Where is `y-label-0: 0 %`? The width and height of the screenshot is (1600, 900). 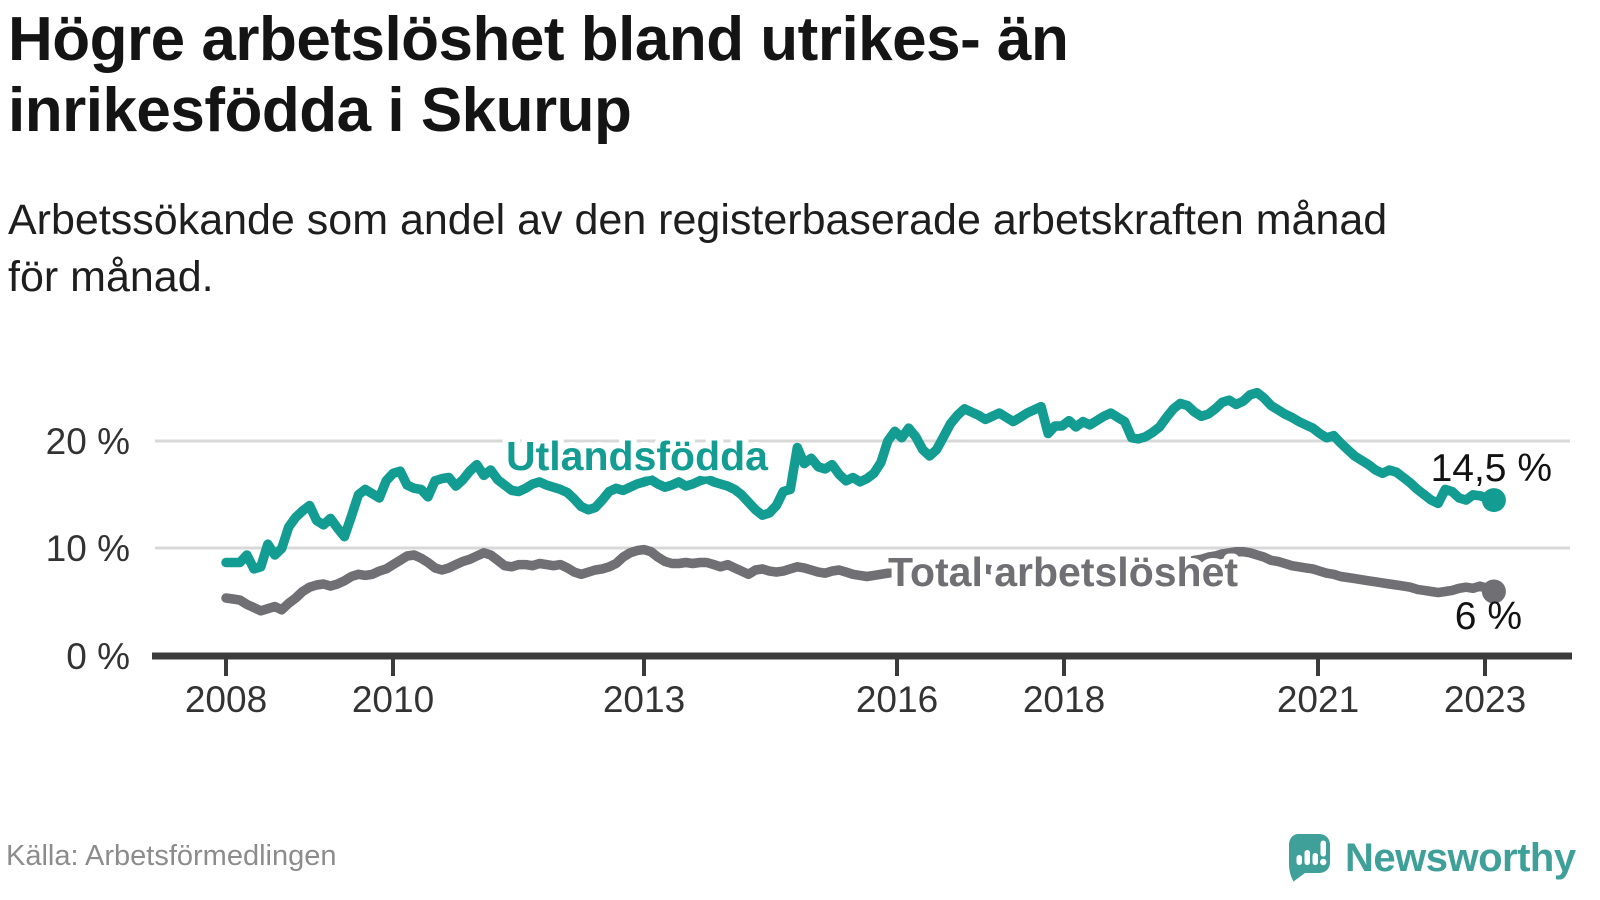
y-label-0: 0 % is located at coordinates (98, 656).